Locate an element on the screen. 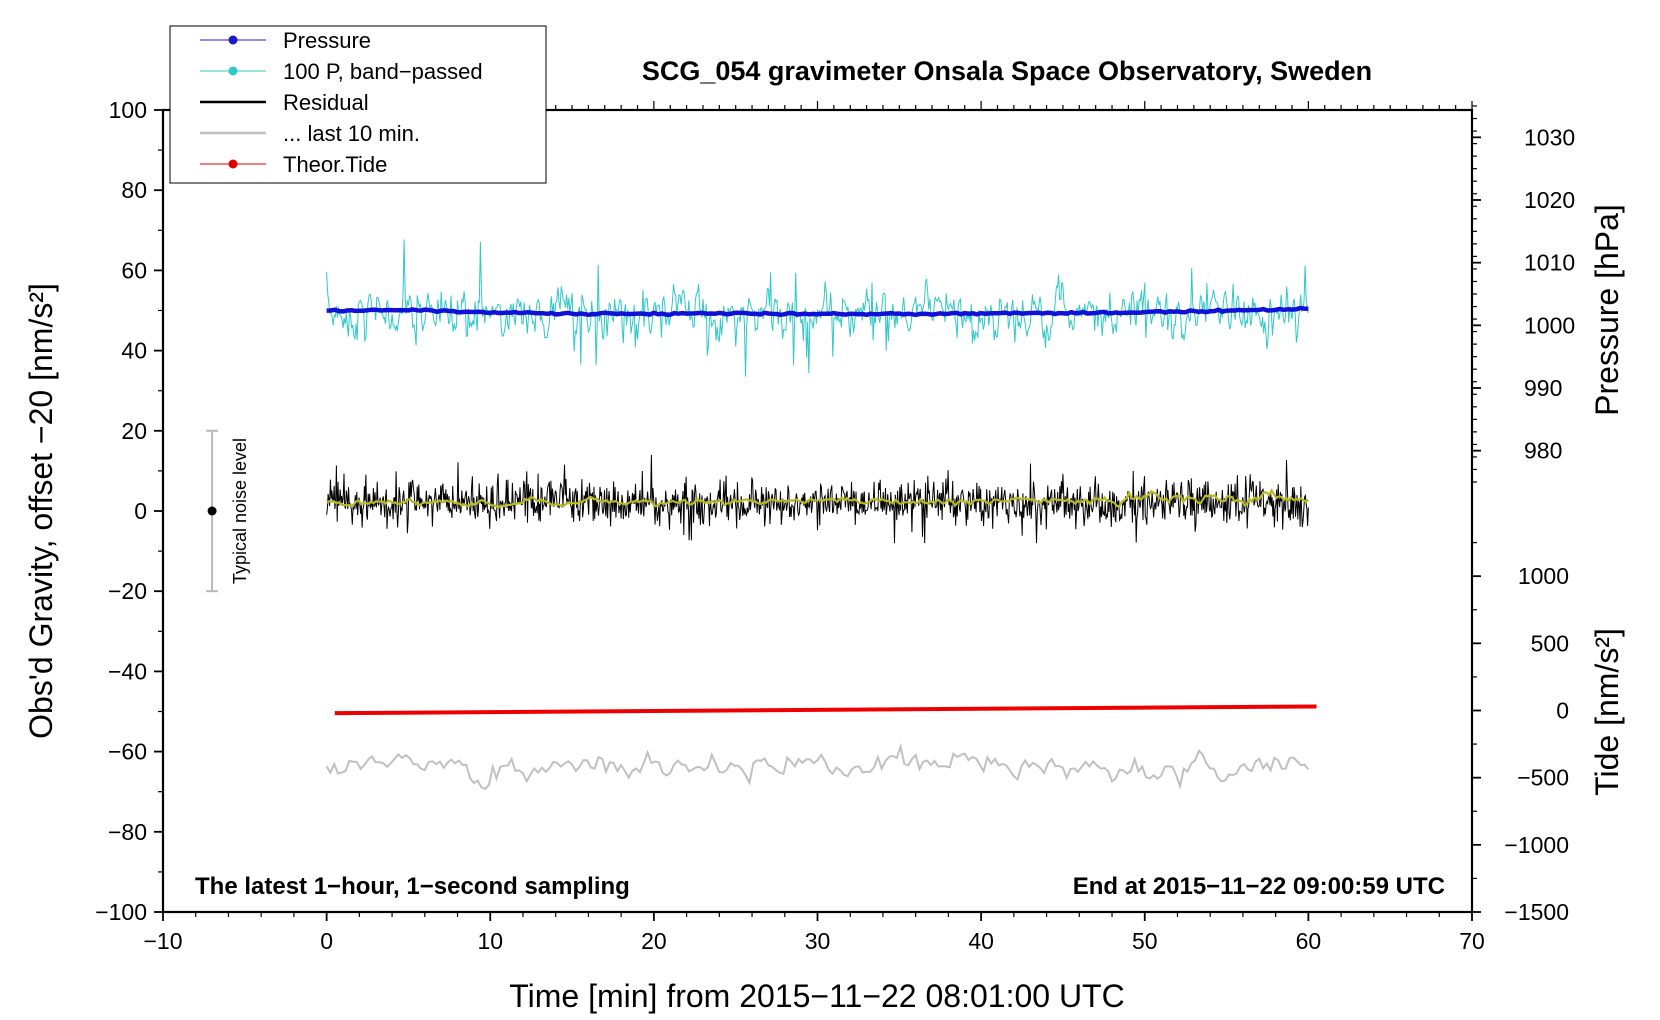  x-tick-label: 50 is located at coordinates (1145, 941).